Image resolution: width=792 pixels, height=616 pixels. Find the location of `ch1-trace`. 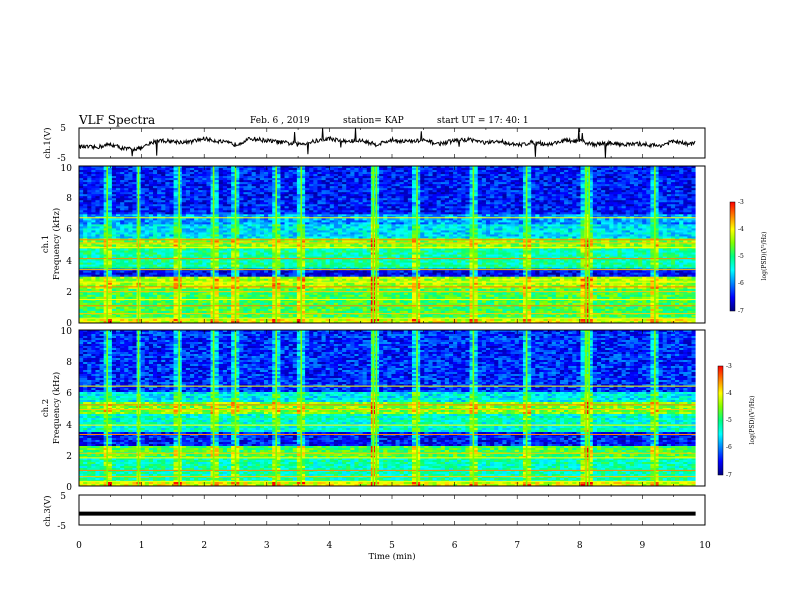

ch1-trace is located at coordinates (387, 143).